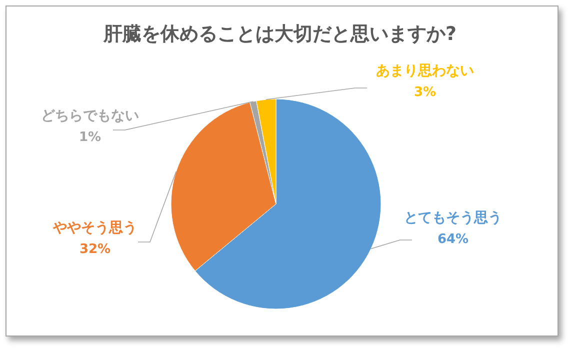 This screenshot has width=571, height=350. Describe the element at coordinates (425, 92) in the screenshot. I see `data-label: 3%` at that location.